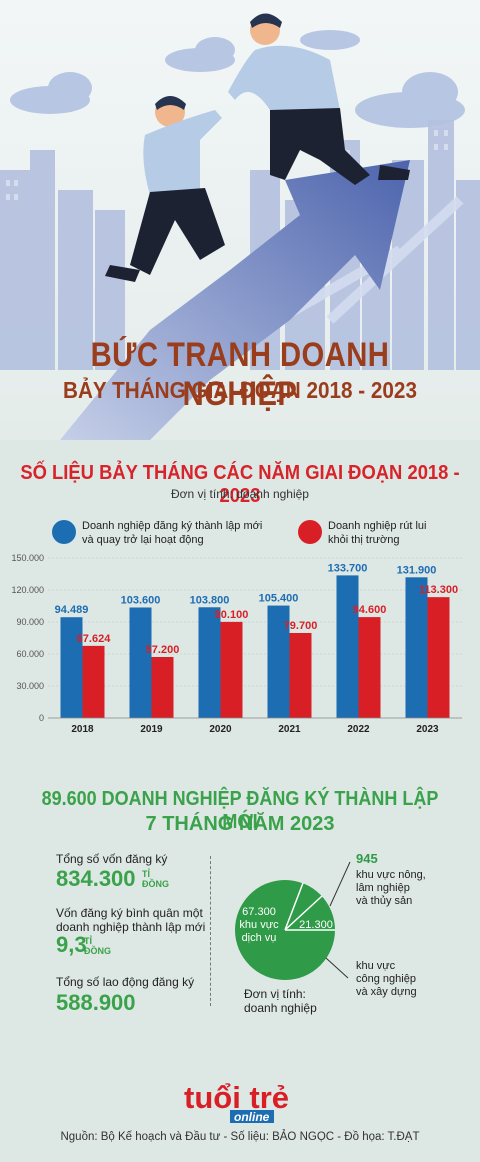 The width and height of the screenshot is (480, 1162). What do you see at coordinates (220, 729) in the screenshot?
I see `x-tick-label: 2020` at bounding box center [220, 729].